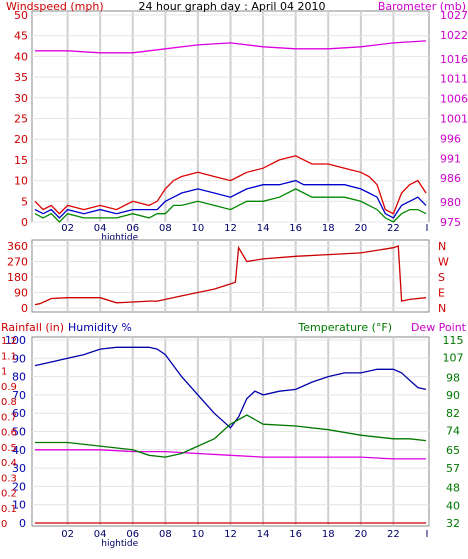 Image resolution: width=468 pixels, height=559 pixels. Describe the element at coordinates (453, 377) in the screenshot. I see `temperature-tick-label: 98` at that location.